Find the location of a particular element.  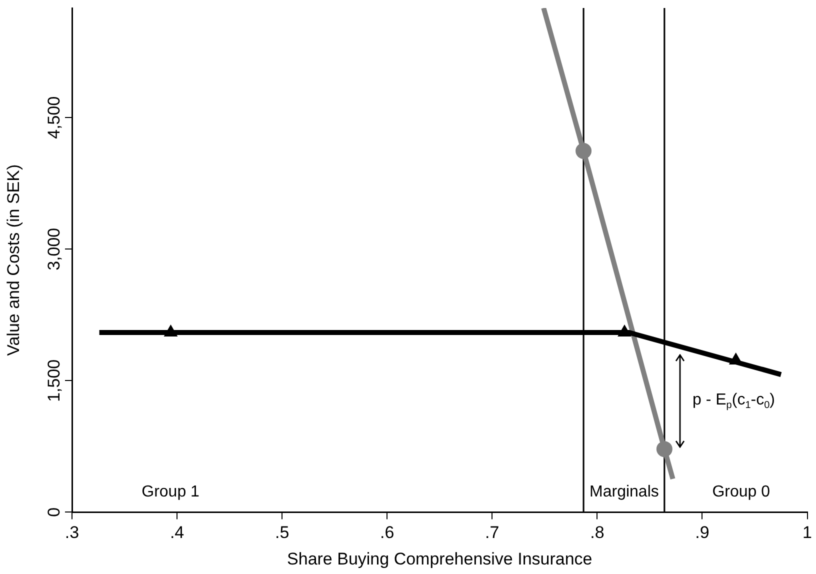

y-tick-label: 0 is located at coordinates (54, 512).